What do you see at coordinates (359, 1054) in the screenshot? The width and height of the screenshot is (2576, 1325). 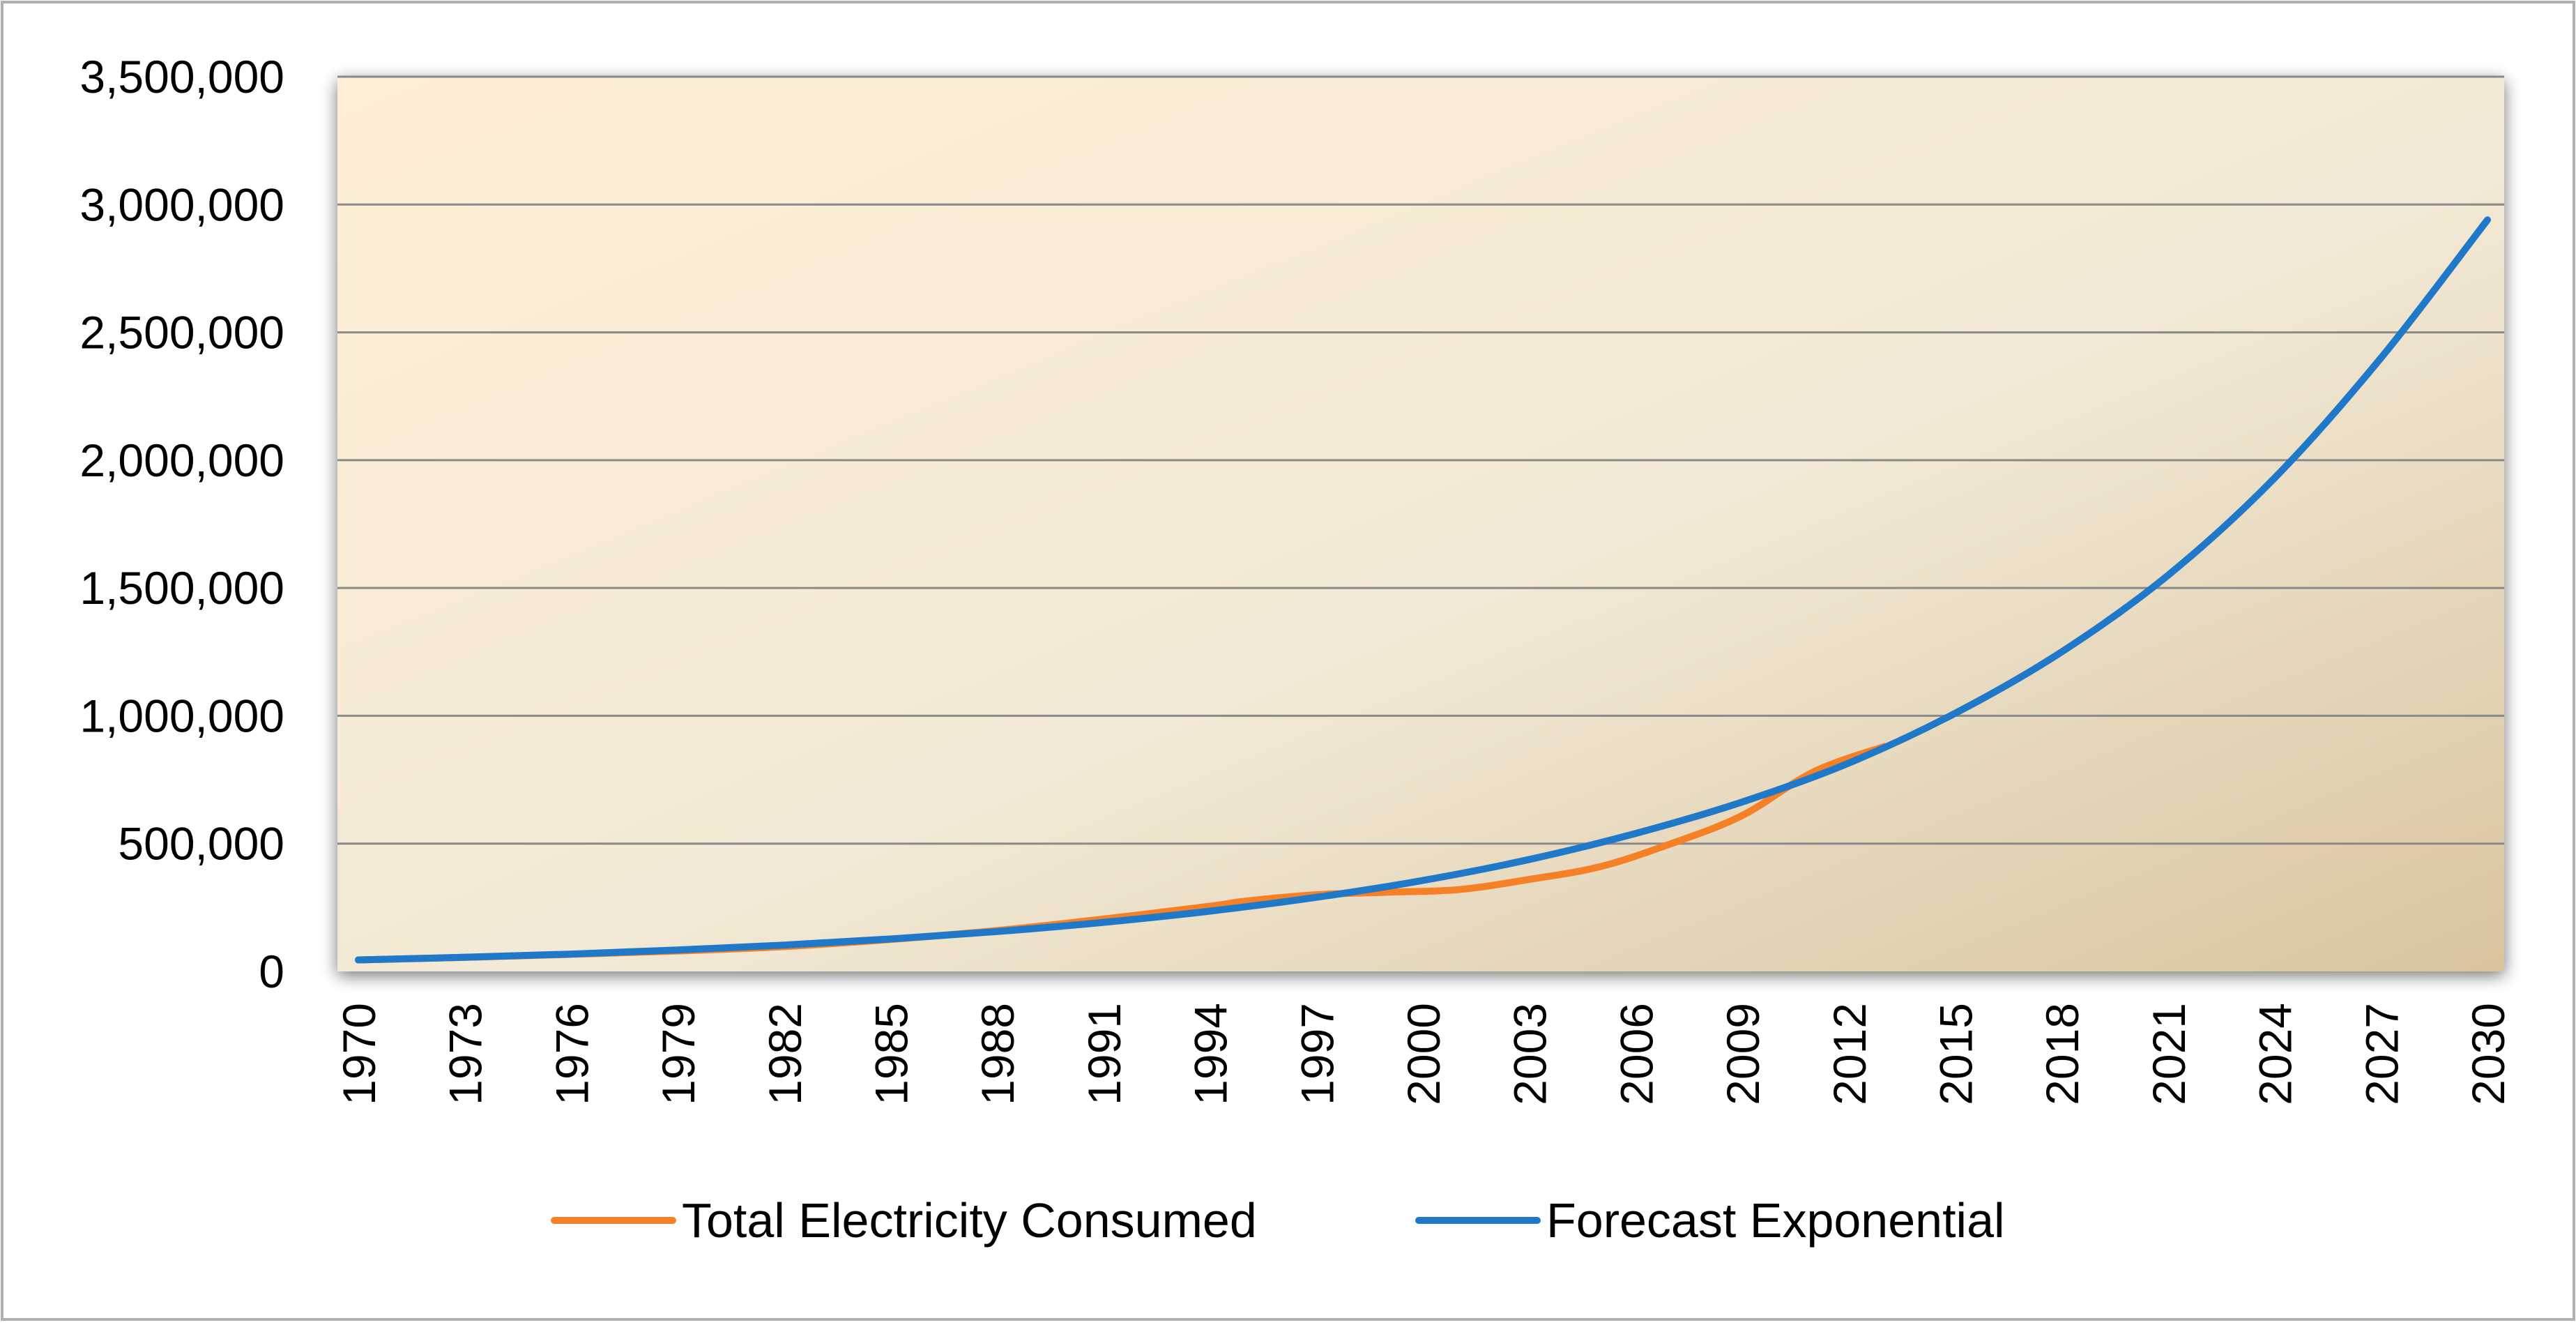 I see `x-tick-label: 1970` at bounding box center [359, 1054].